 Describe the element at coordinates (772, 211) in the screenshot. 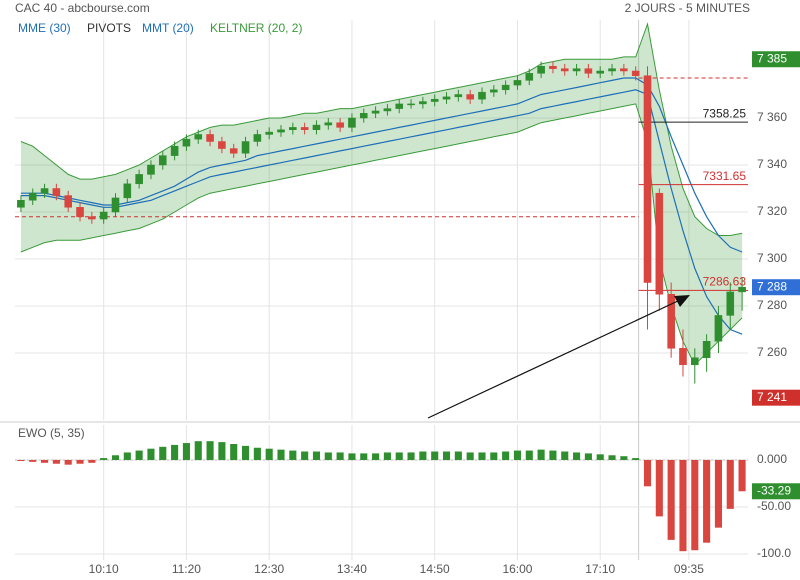

I see `y-tick-label: 7 320` at that location.